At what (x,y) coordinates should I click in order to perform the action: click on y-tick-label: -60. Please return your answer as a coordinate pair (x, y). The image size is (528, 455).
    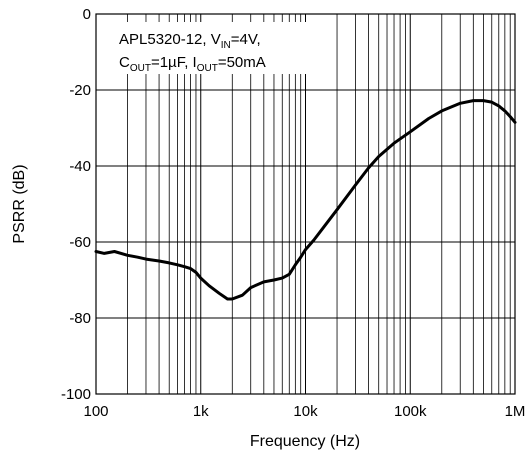
    Looking at the image, I should click on (80, 242).